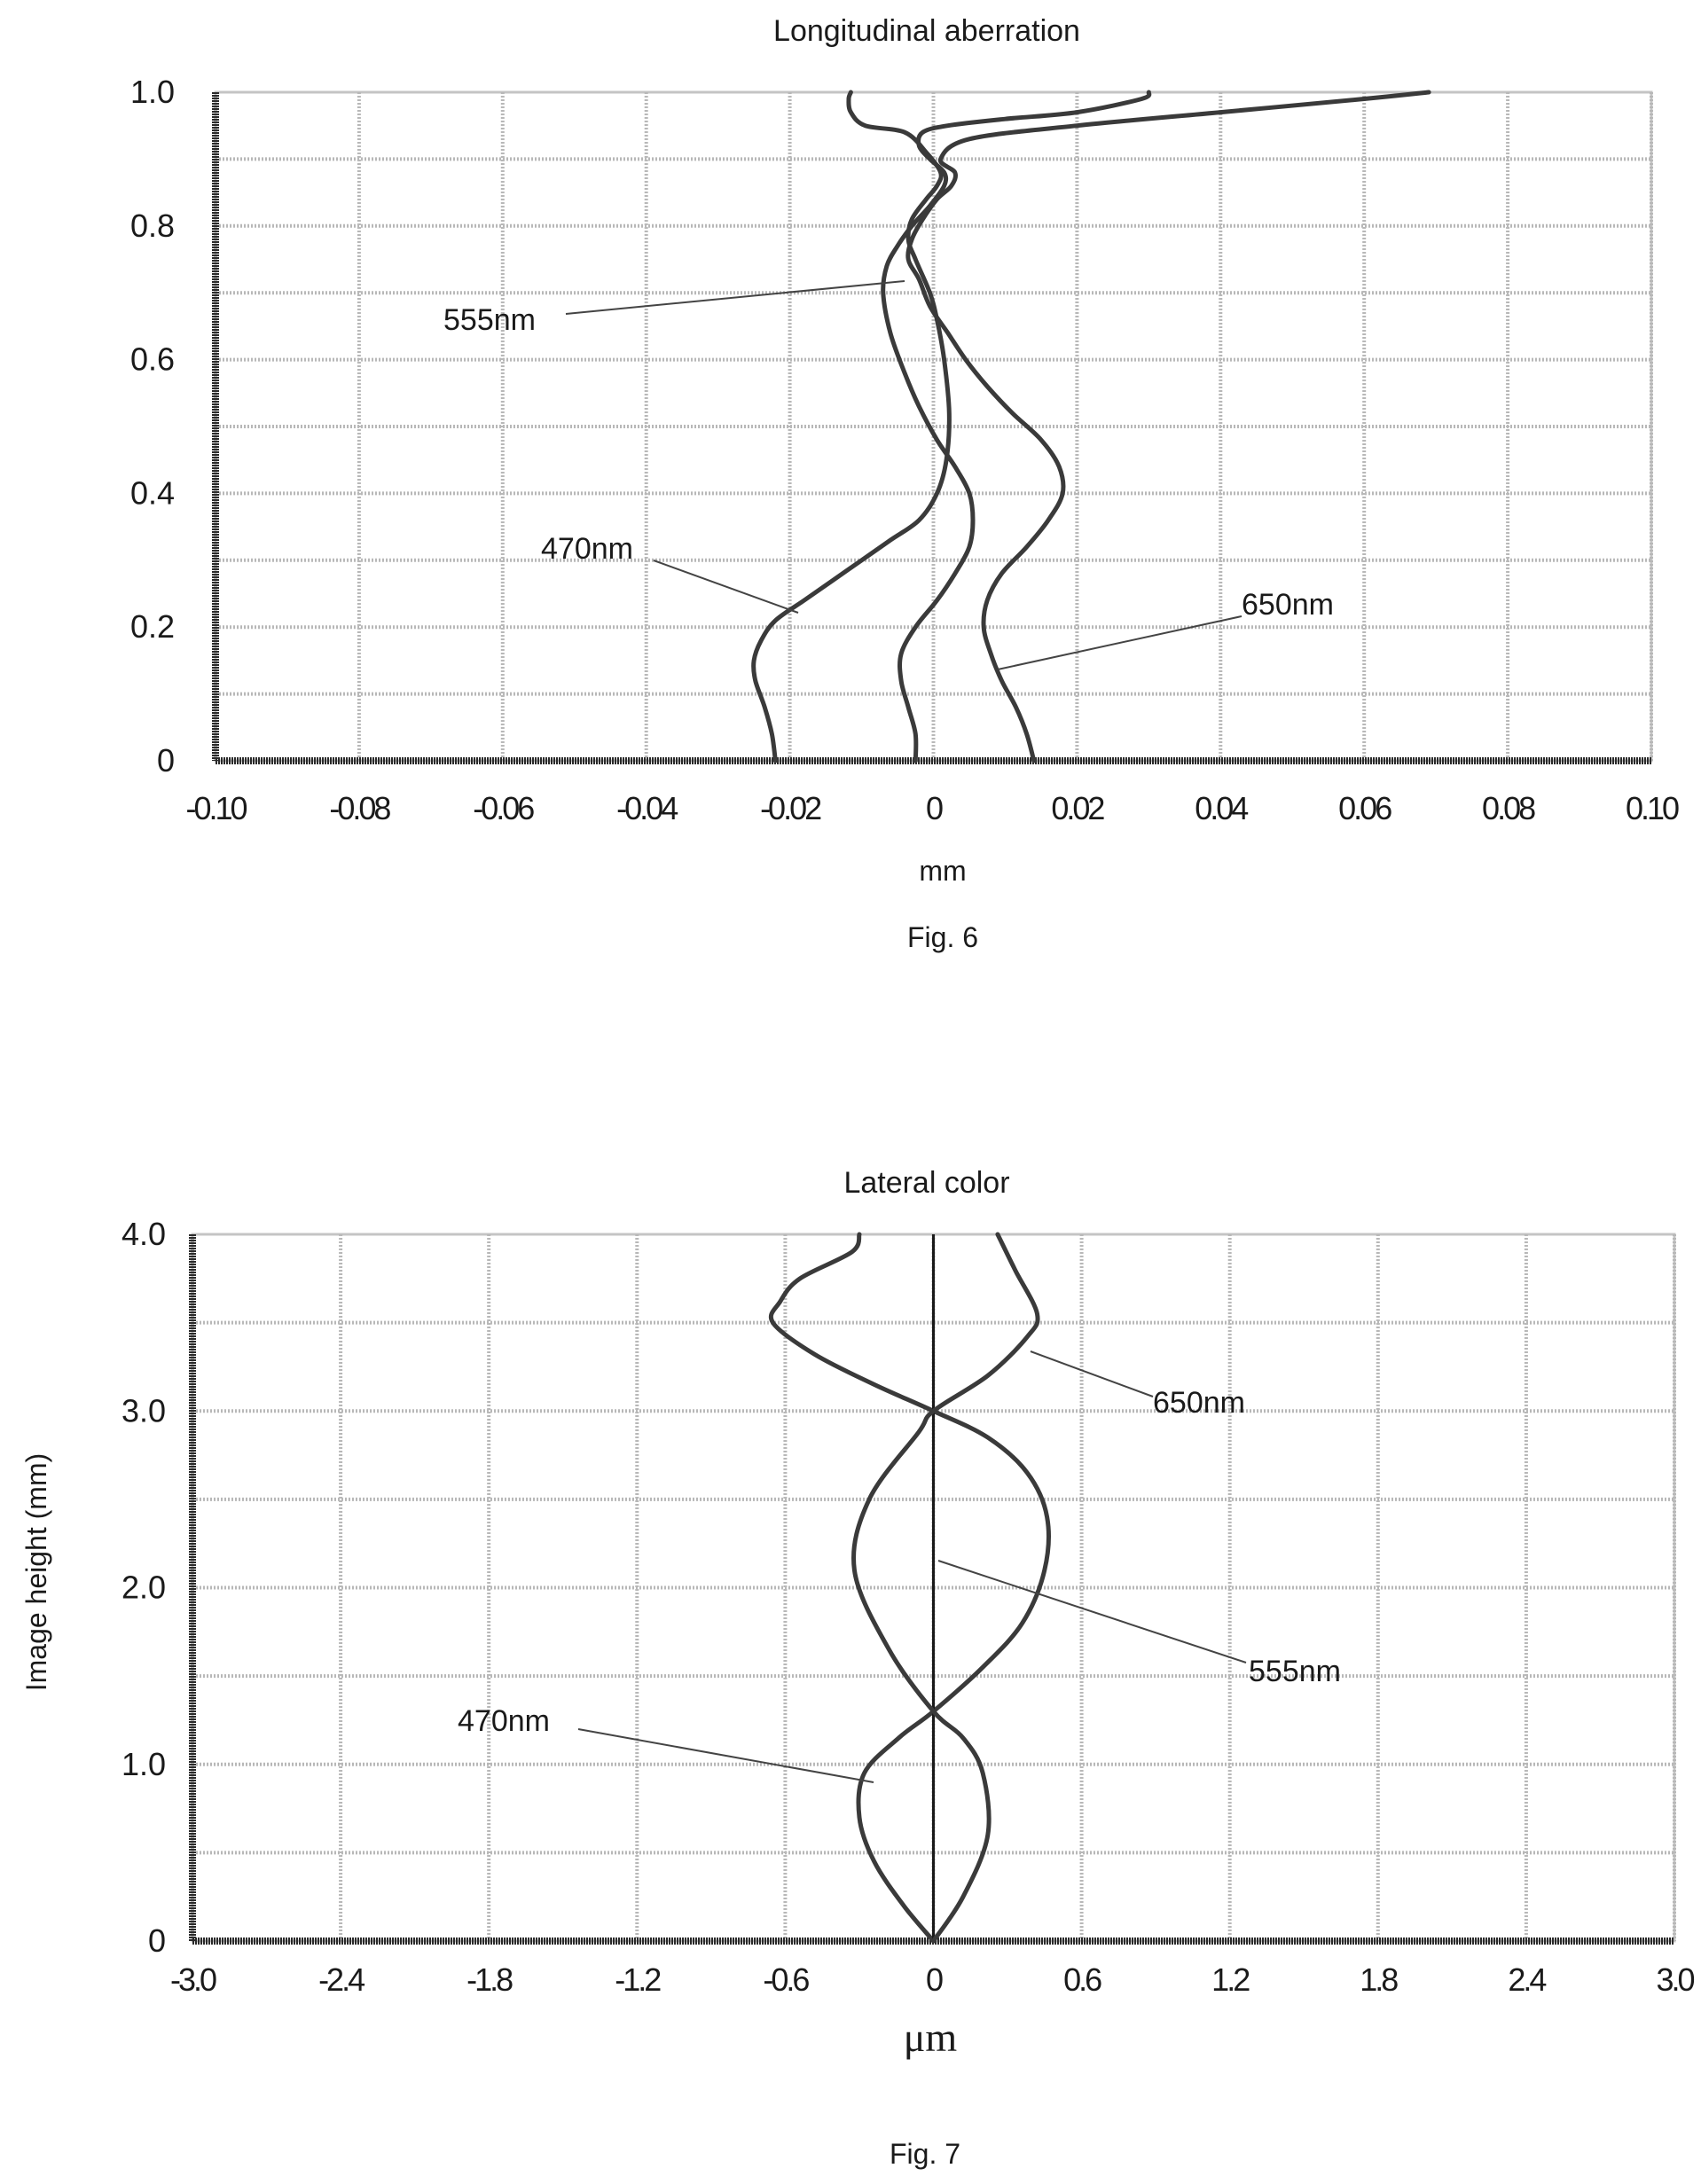  I want to click on y-tick-label: 0.4, so click(152, 492).